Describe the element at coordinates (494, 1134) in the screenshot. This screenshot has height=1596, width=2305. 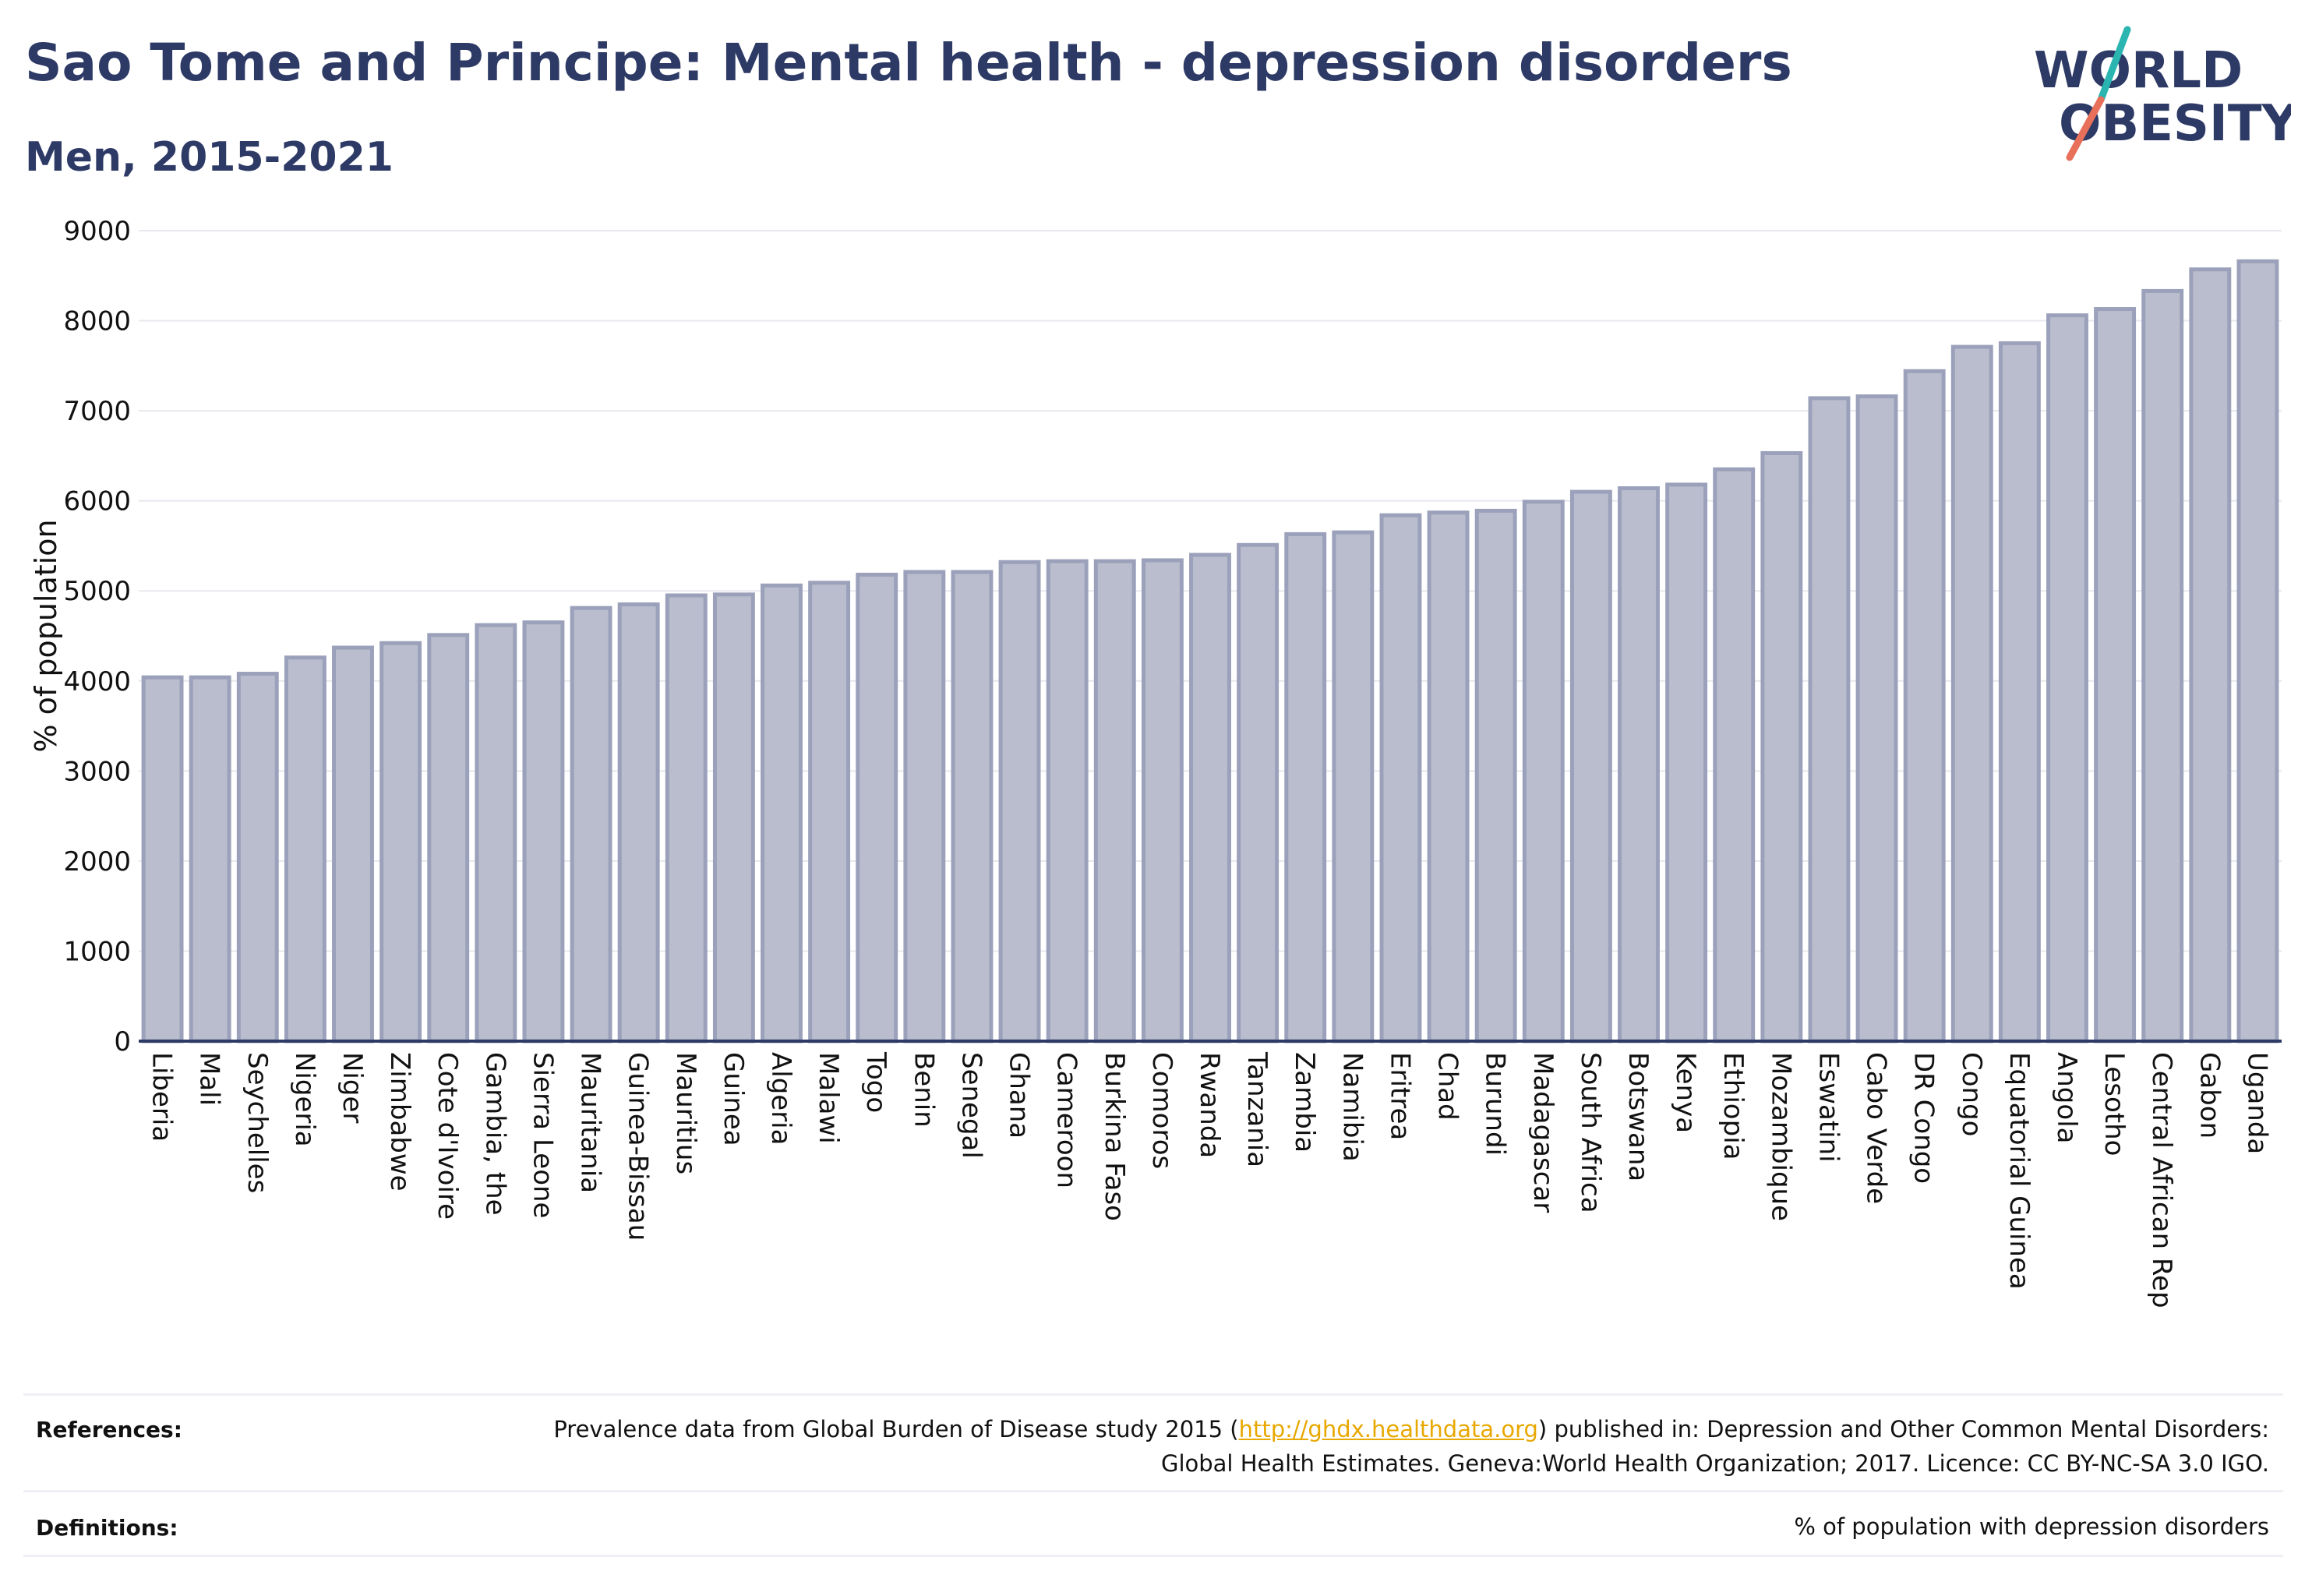
I see `x-tick-label: Gambia, the` at that location.